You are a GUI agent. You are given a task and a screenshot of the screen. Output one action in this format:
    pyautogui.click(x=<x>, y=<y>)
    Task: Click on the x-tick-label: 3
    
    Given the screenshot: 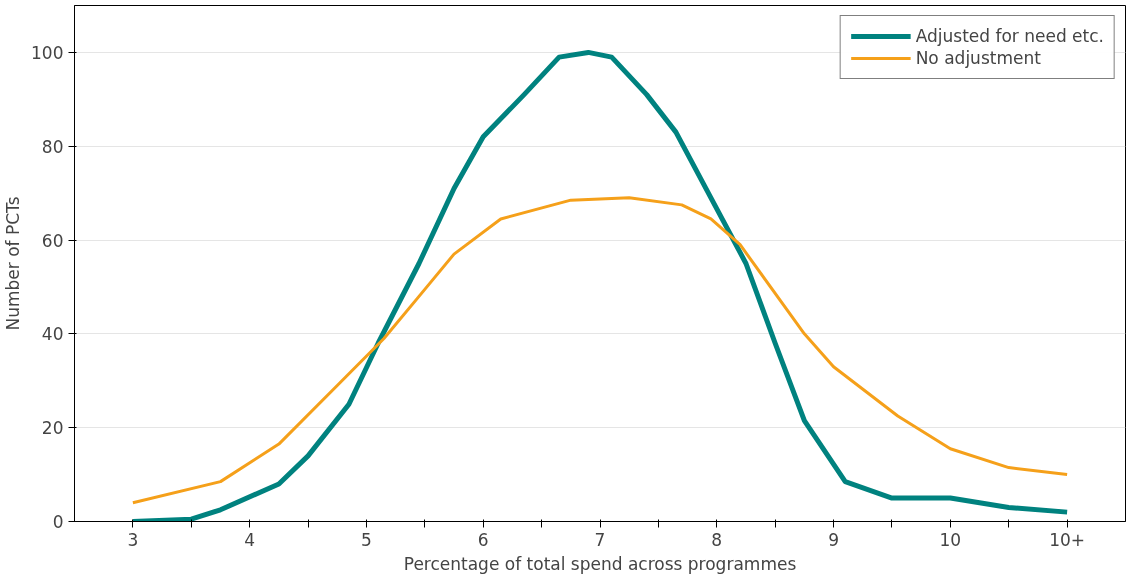 What is the action you would take?
    pyautogui.click(x=133, y=539)
    